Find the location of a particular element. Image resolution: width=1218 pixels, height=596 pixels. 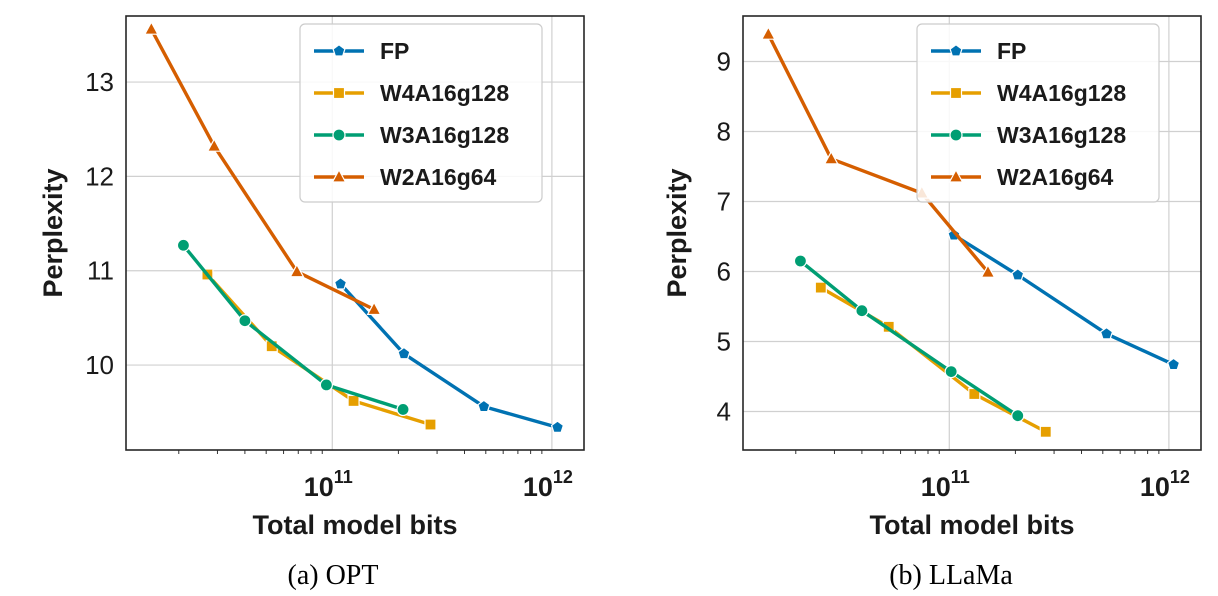

y-tick-label: 12 is located at coordinates (99, 176).